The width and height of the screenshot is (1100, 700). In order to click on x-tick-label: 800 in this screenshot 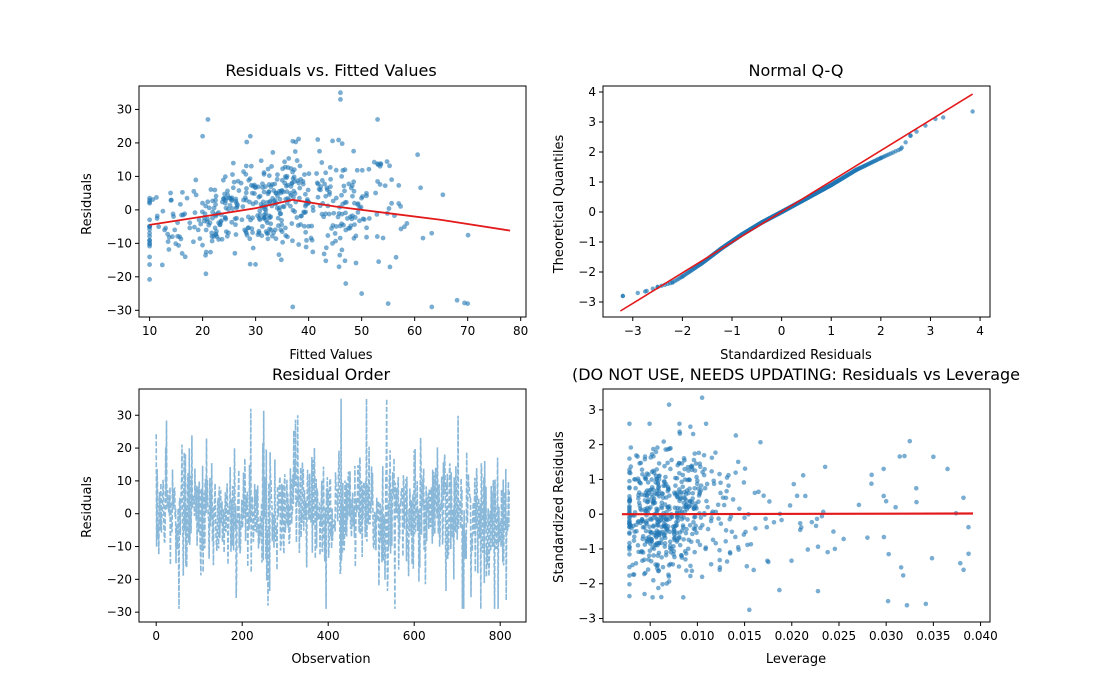, I will do `click(500, 636)`.